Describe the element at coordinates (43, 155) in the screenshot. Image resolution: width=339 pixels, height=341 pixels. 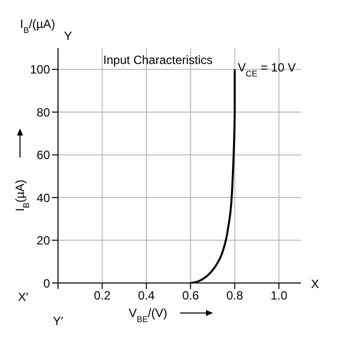
I see `y-tick-label: 60` at that location.